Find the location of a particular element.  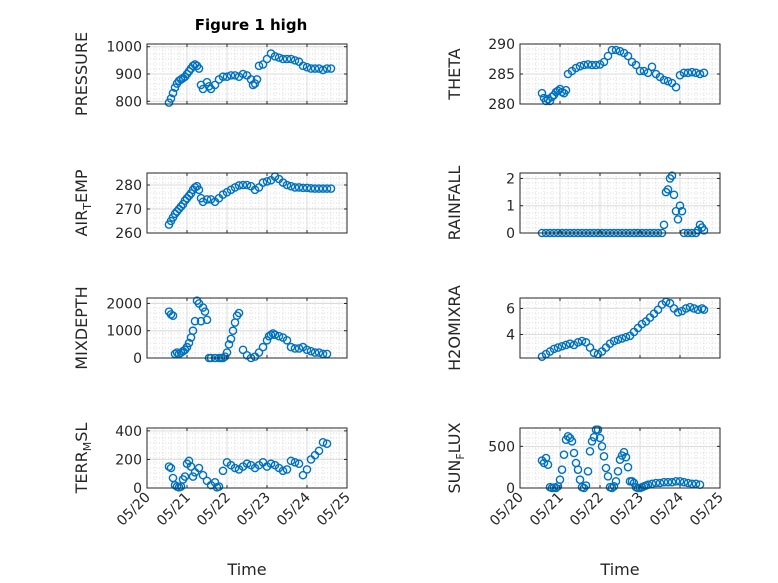

y-tick-label: 1000 is located at coordinates (124, 48).